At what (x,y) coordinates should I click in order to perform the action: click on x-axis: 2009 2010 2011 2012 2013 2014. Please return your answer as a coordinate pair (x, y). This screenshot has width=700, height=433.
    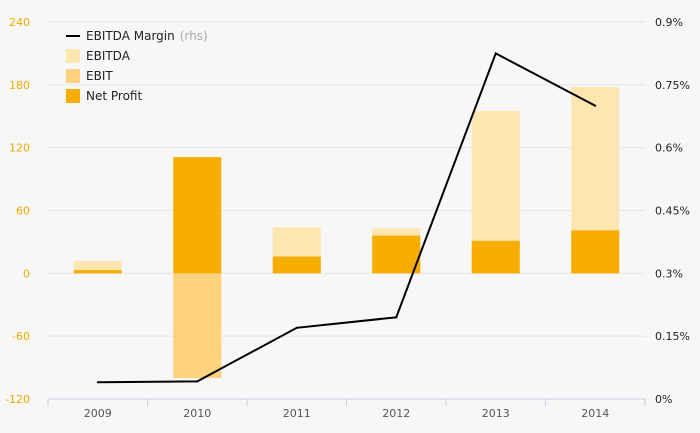
    Looking at the image, I should click on (346, 409).